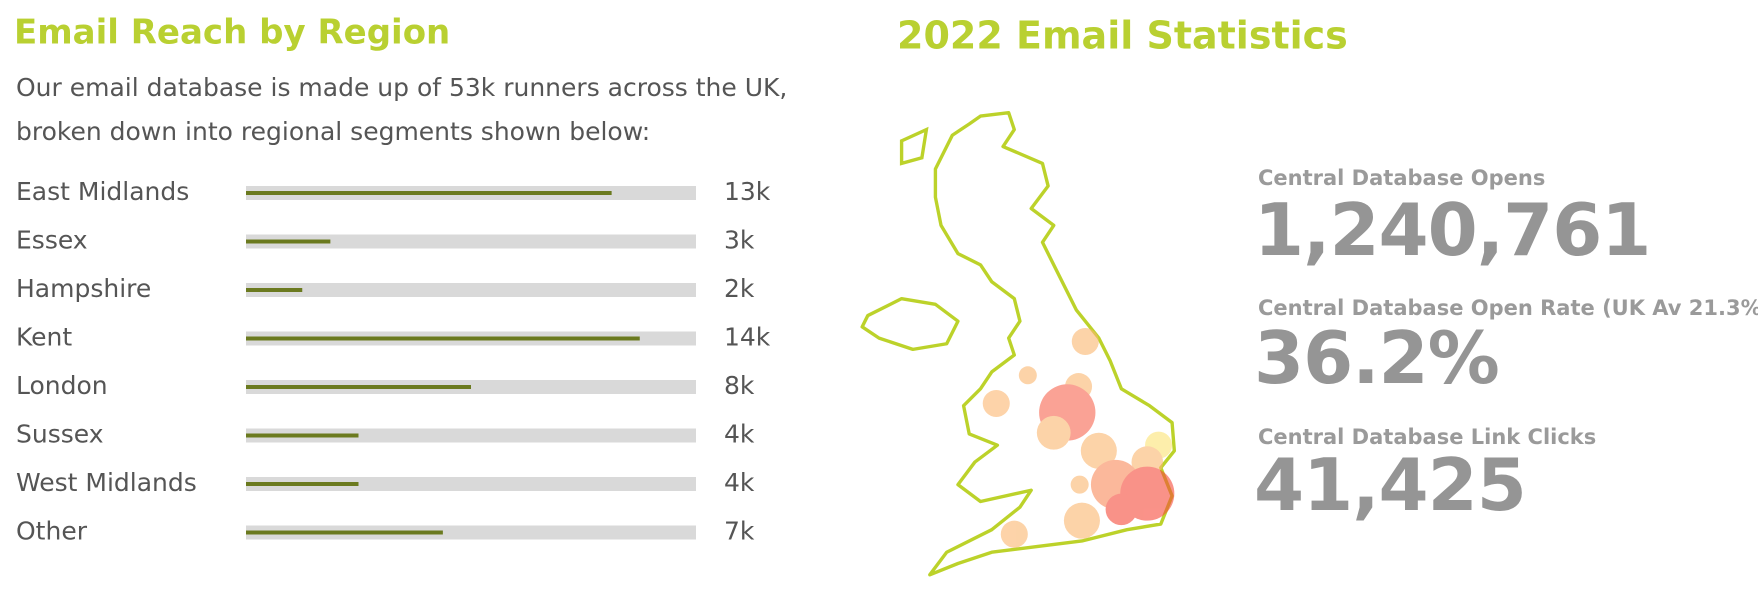 This screenshot has height=590, width=1758. I want to click on value-label: 14k, so click(747, 337).